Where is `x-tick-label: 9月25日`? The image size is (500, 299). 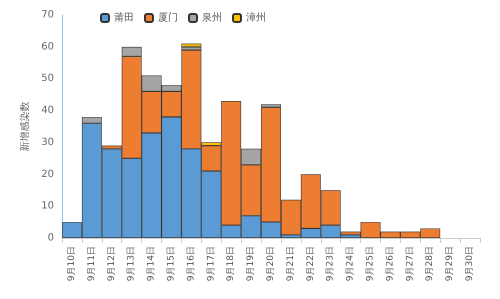
x-tick-label: 9月25日 is located at coordinates (371, 264).